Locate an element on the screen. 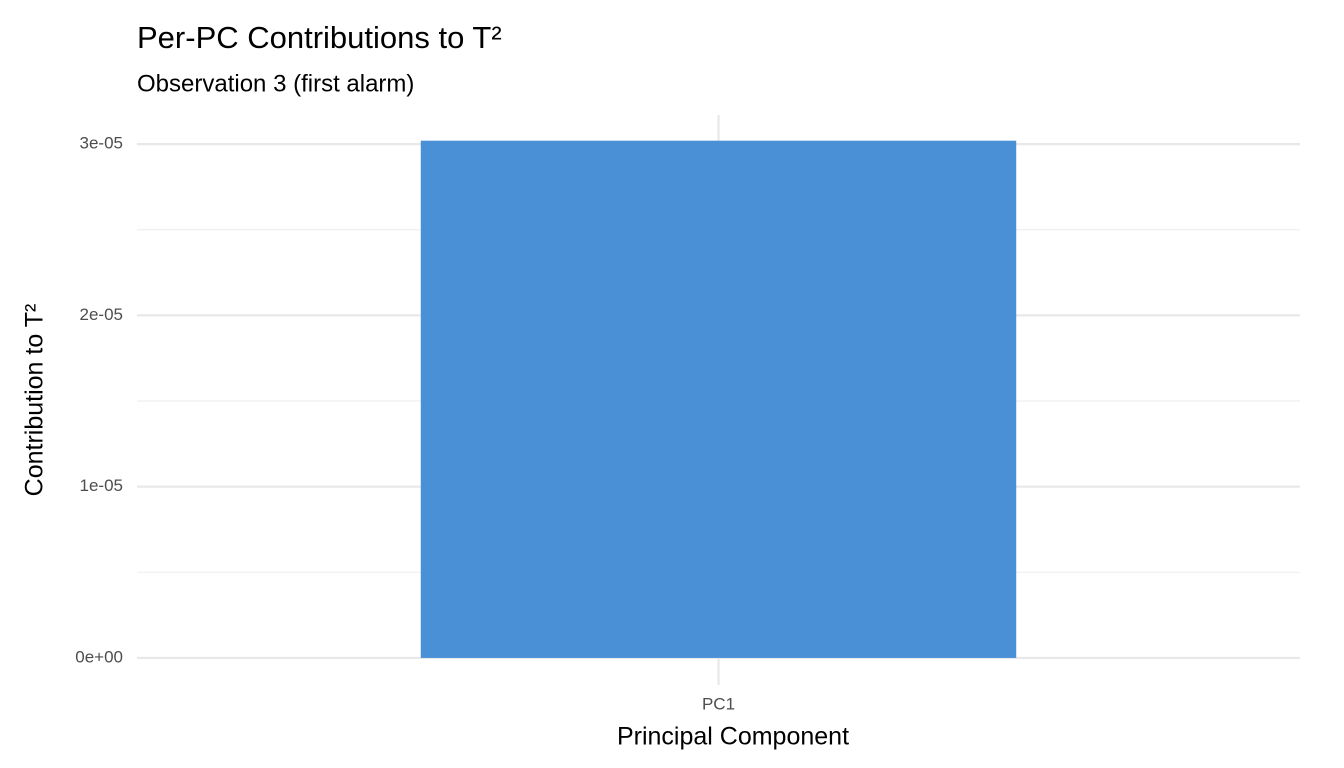 The width and height of the screenshot is (1344, 768). chart-subtitle: Observation 3 (first alarm) is located at coordinates (275, 83).